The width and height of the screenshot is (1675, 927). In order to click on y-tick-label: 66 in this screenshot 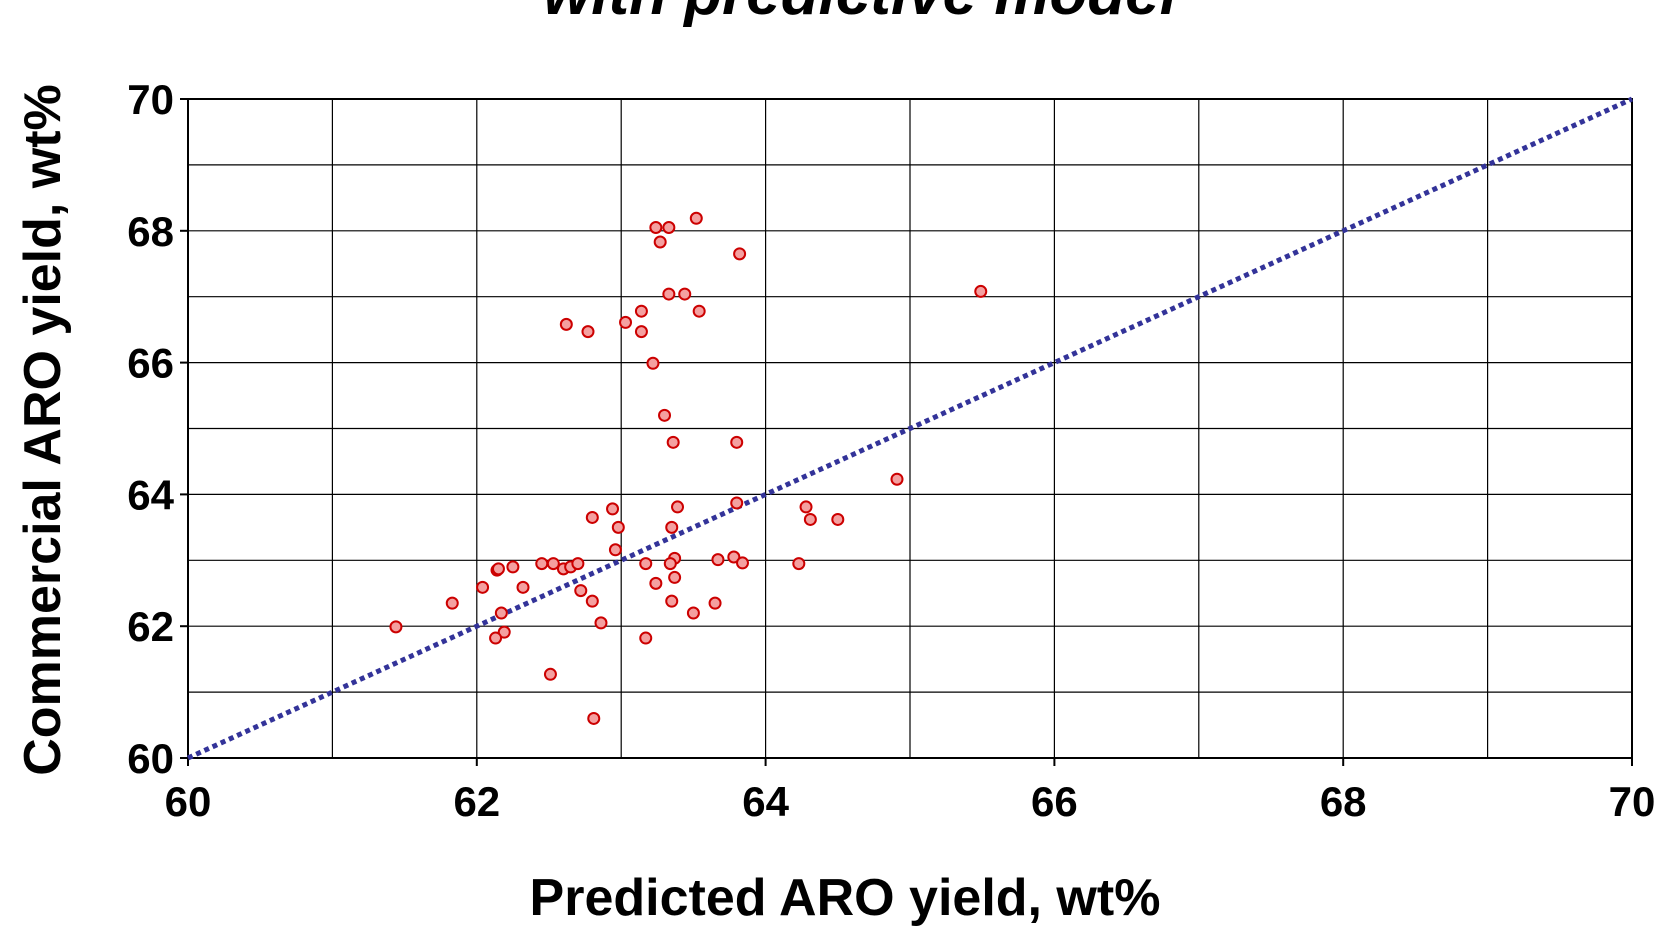, I will do `click(150, 363)`.